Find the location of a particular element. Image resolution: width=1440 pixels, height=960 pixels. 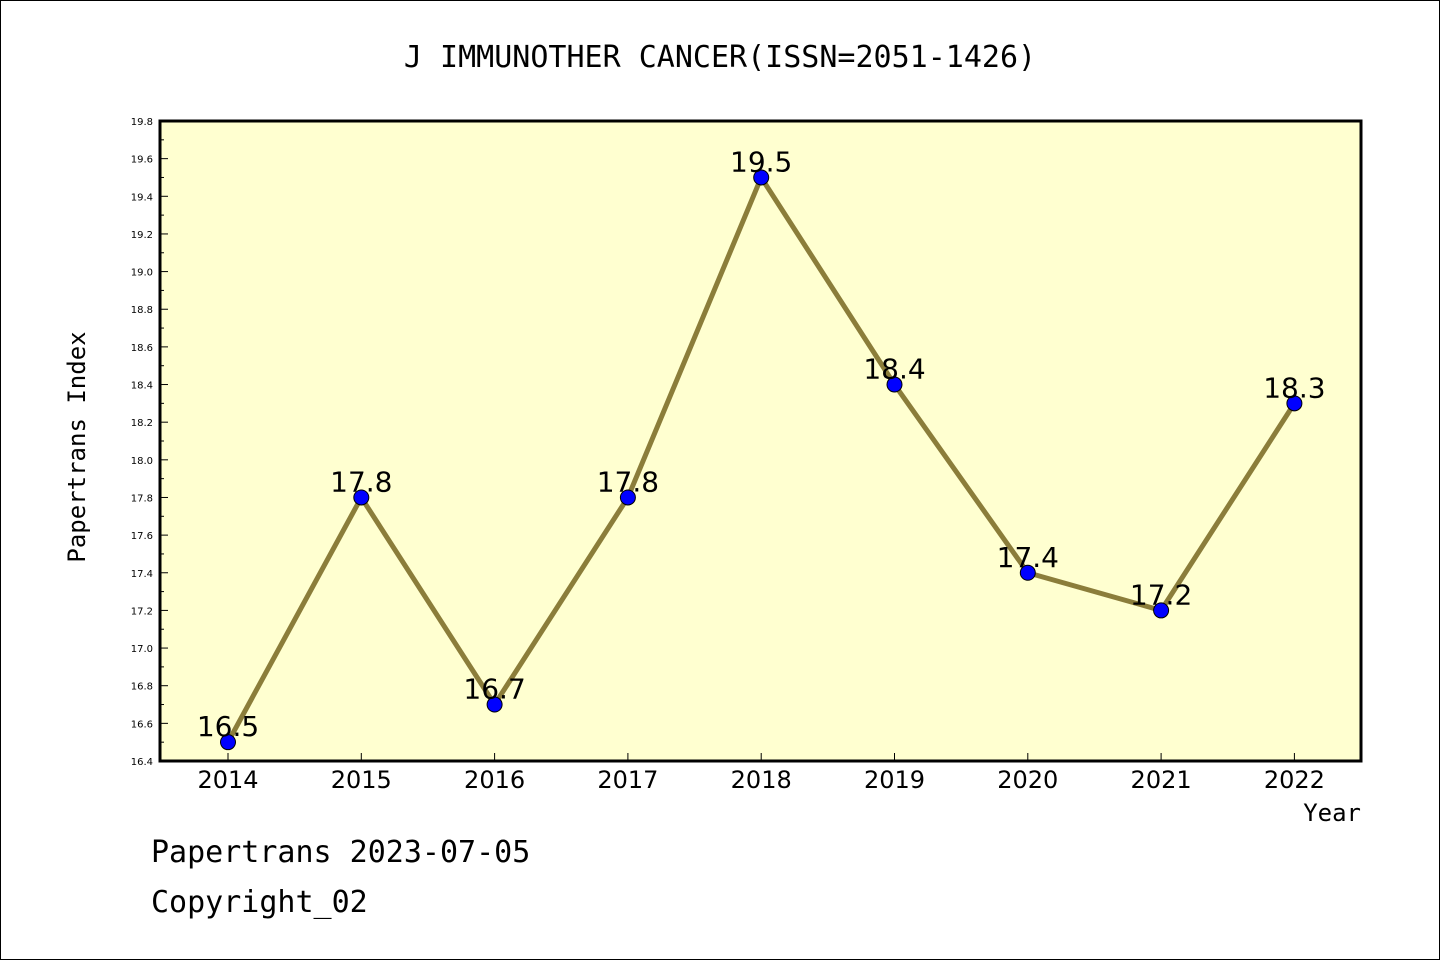

x-tick-label: 2014 is located at coordinates (227, 780).